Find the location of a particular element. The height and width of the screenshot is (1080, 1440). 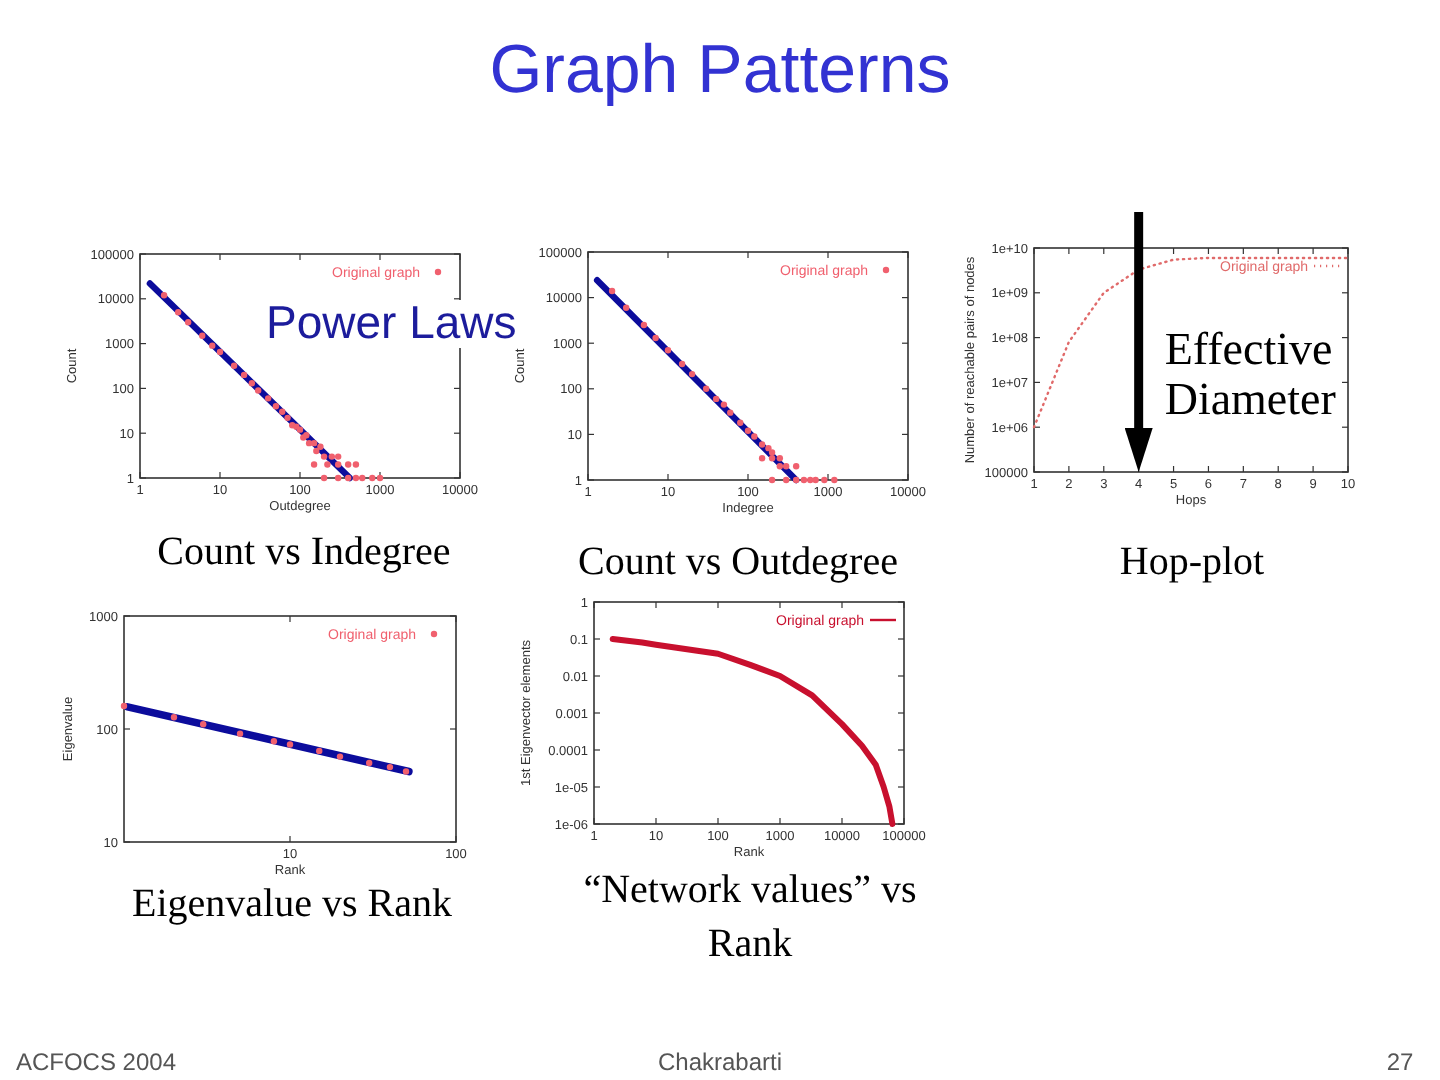

annotation: Power Laws is located at coordinates (391, 322).